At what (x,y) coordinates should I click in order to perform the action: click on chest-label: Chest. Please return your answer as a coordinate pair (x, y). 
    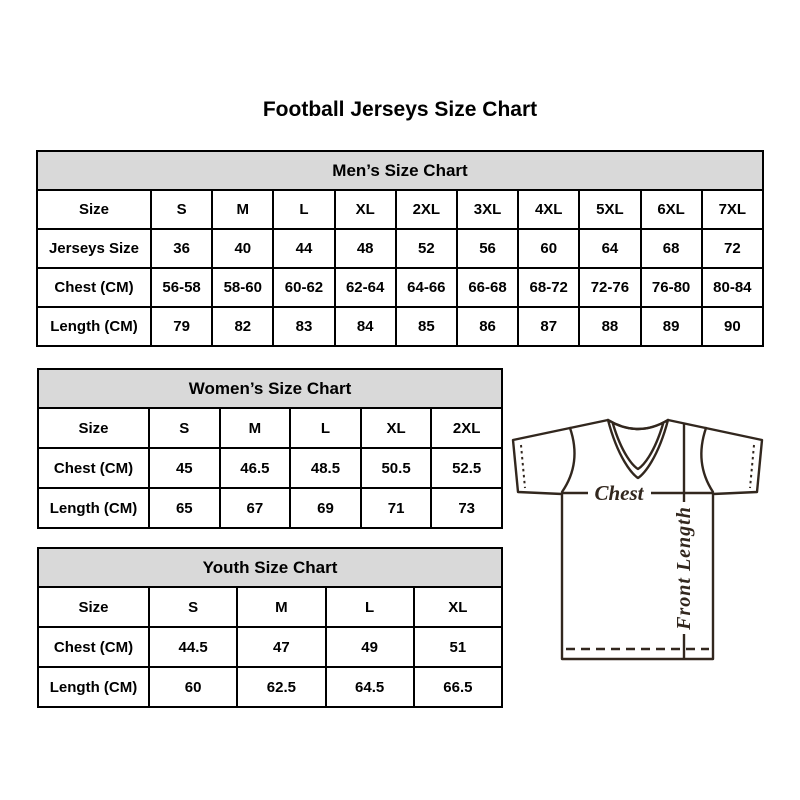
    Looking at the image, I should click on (619, 493).